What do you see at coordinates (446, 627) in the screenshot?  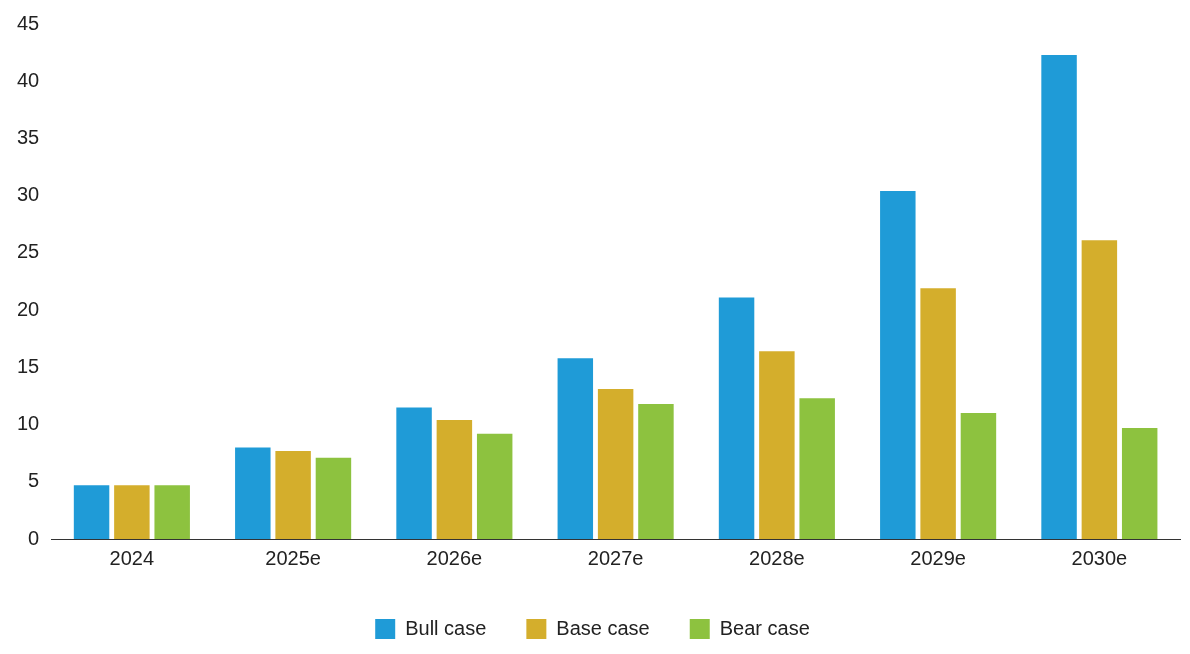 I see `legend-label: Bull case` at bounding box center [446, 627].